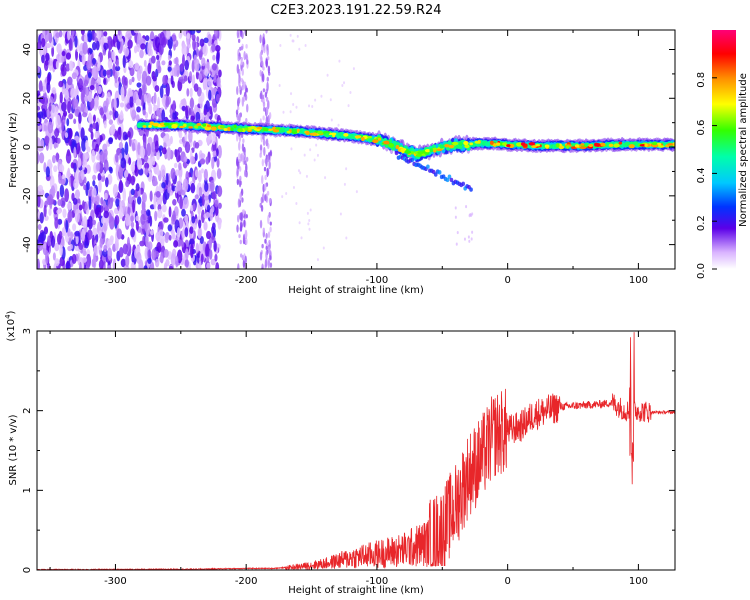 This screenshot has width=750, height=600. What do you see at coordinates (398, 144) in the screenshot?
I see `ridge-cell` at bounding box center [398, 144].